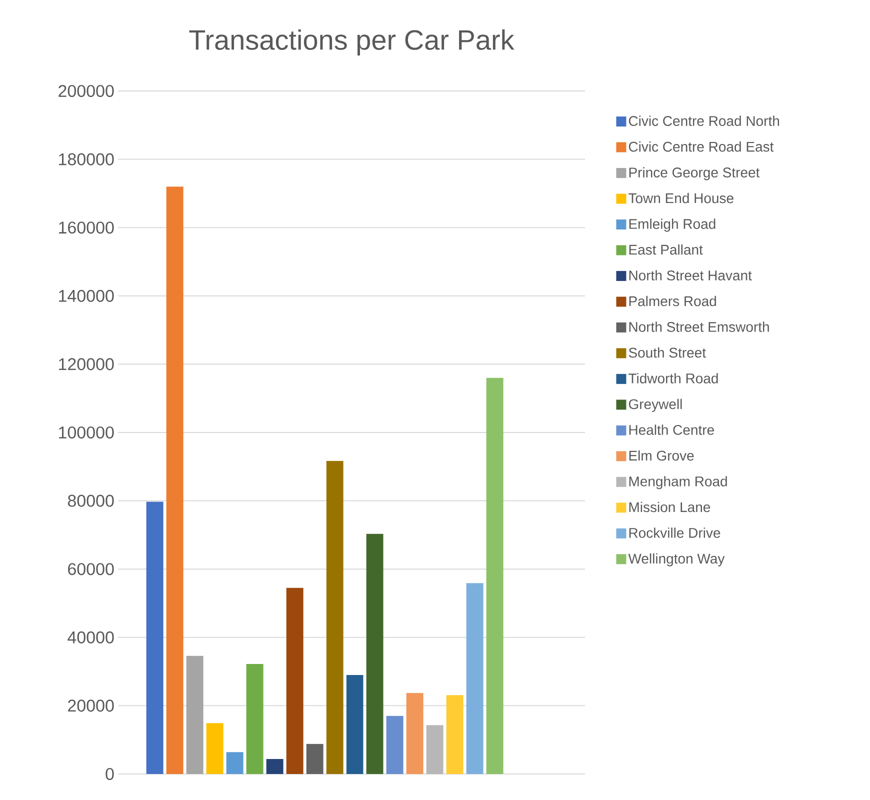  What do you see at coordinates (694, 173) in the screenshot?
I see `legend-label: Prince George Street` at bounding box center [694, 173].